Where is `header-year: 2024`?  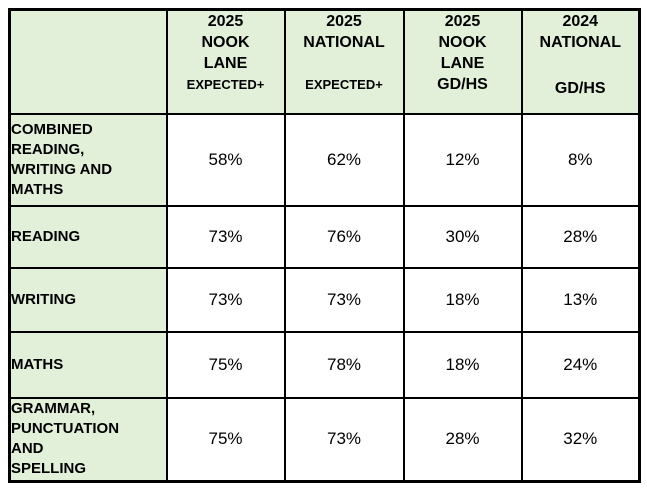
header-year: 2024 is located at coordinates (580, 21).